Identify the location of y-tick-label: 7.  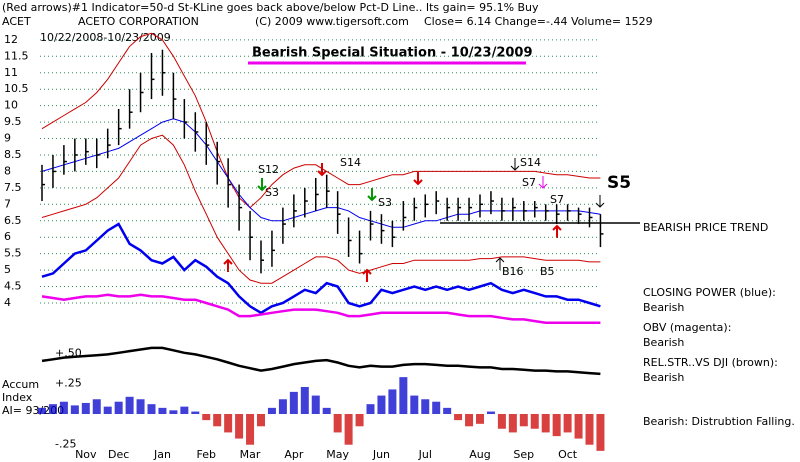
(7, 203).